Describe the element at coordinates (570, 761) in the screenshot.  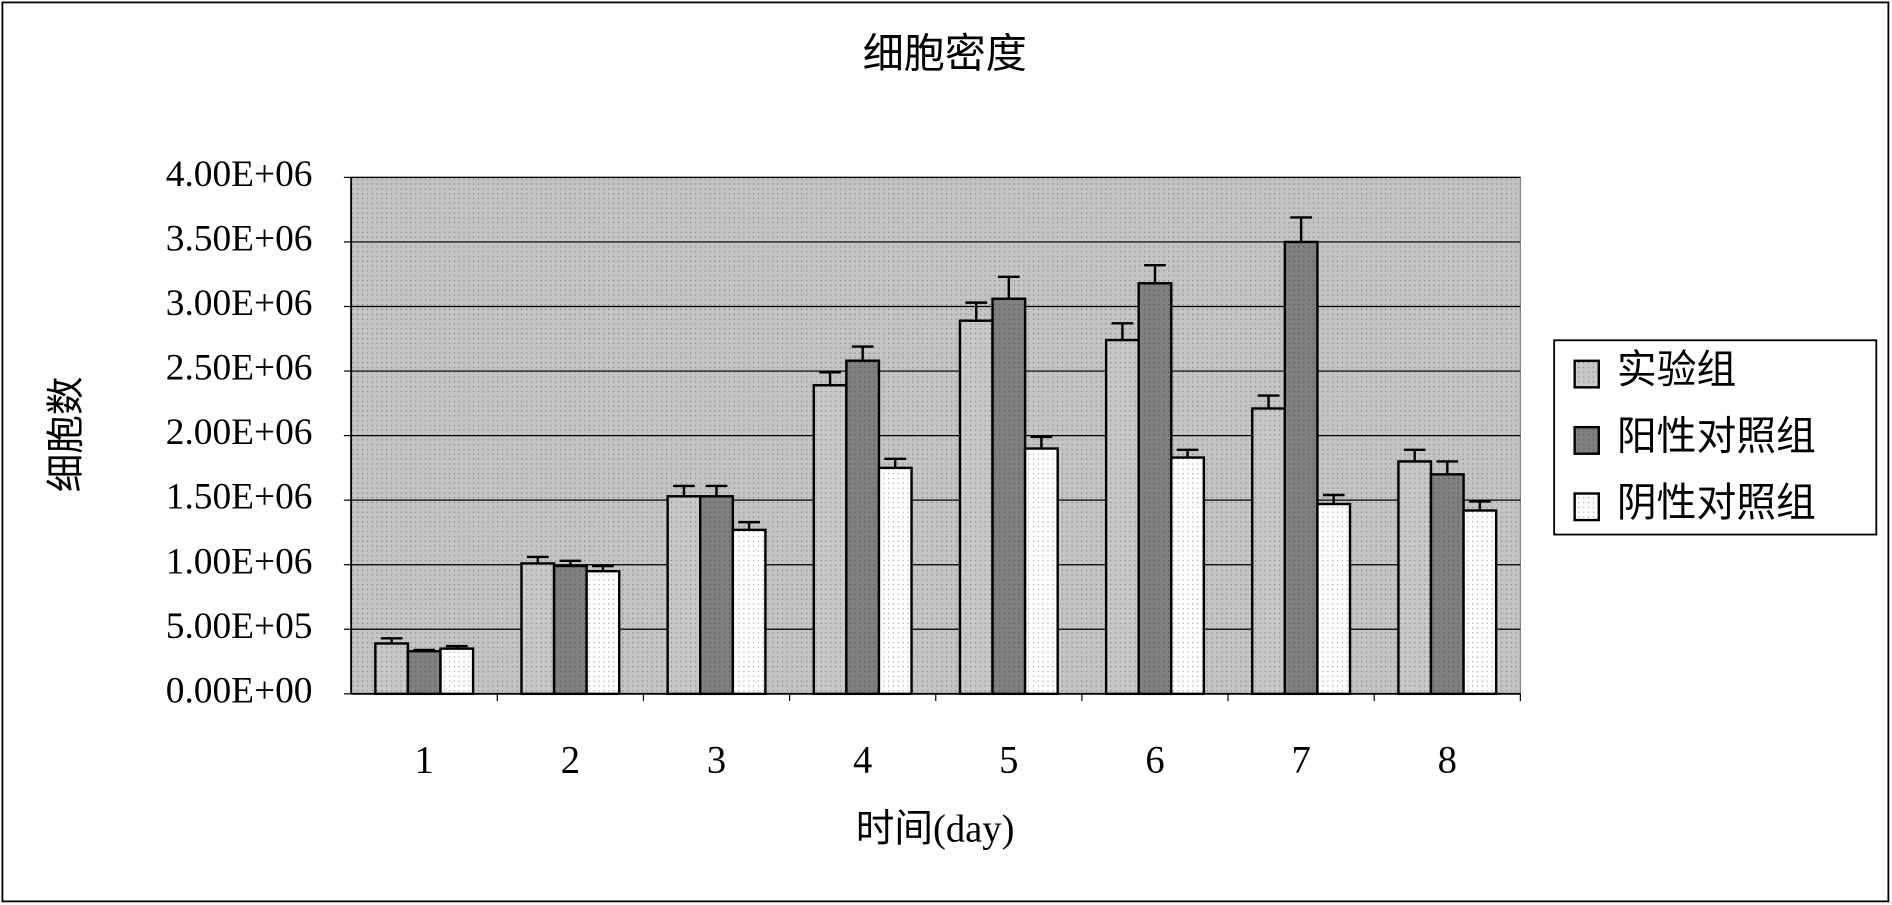
I see `x-tick-label: 2` at that location.